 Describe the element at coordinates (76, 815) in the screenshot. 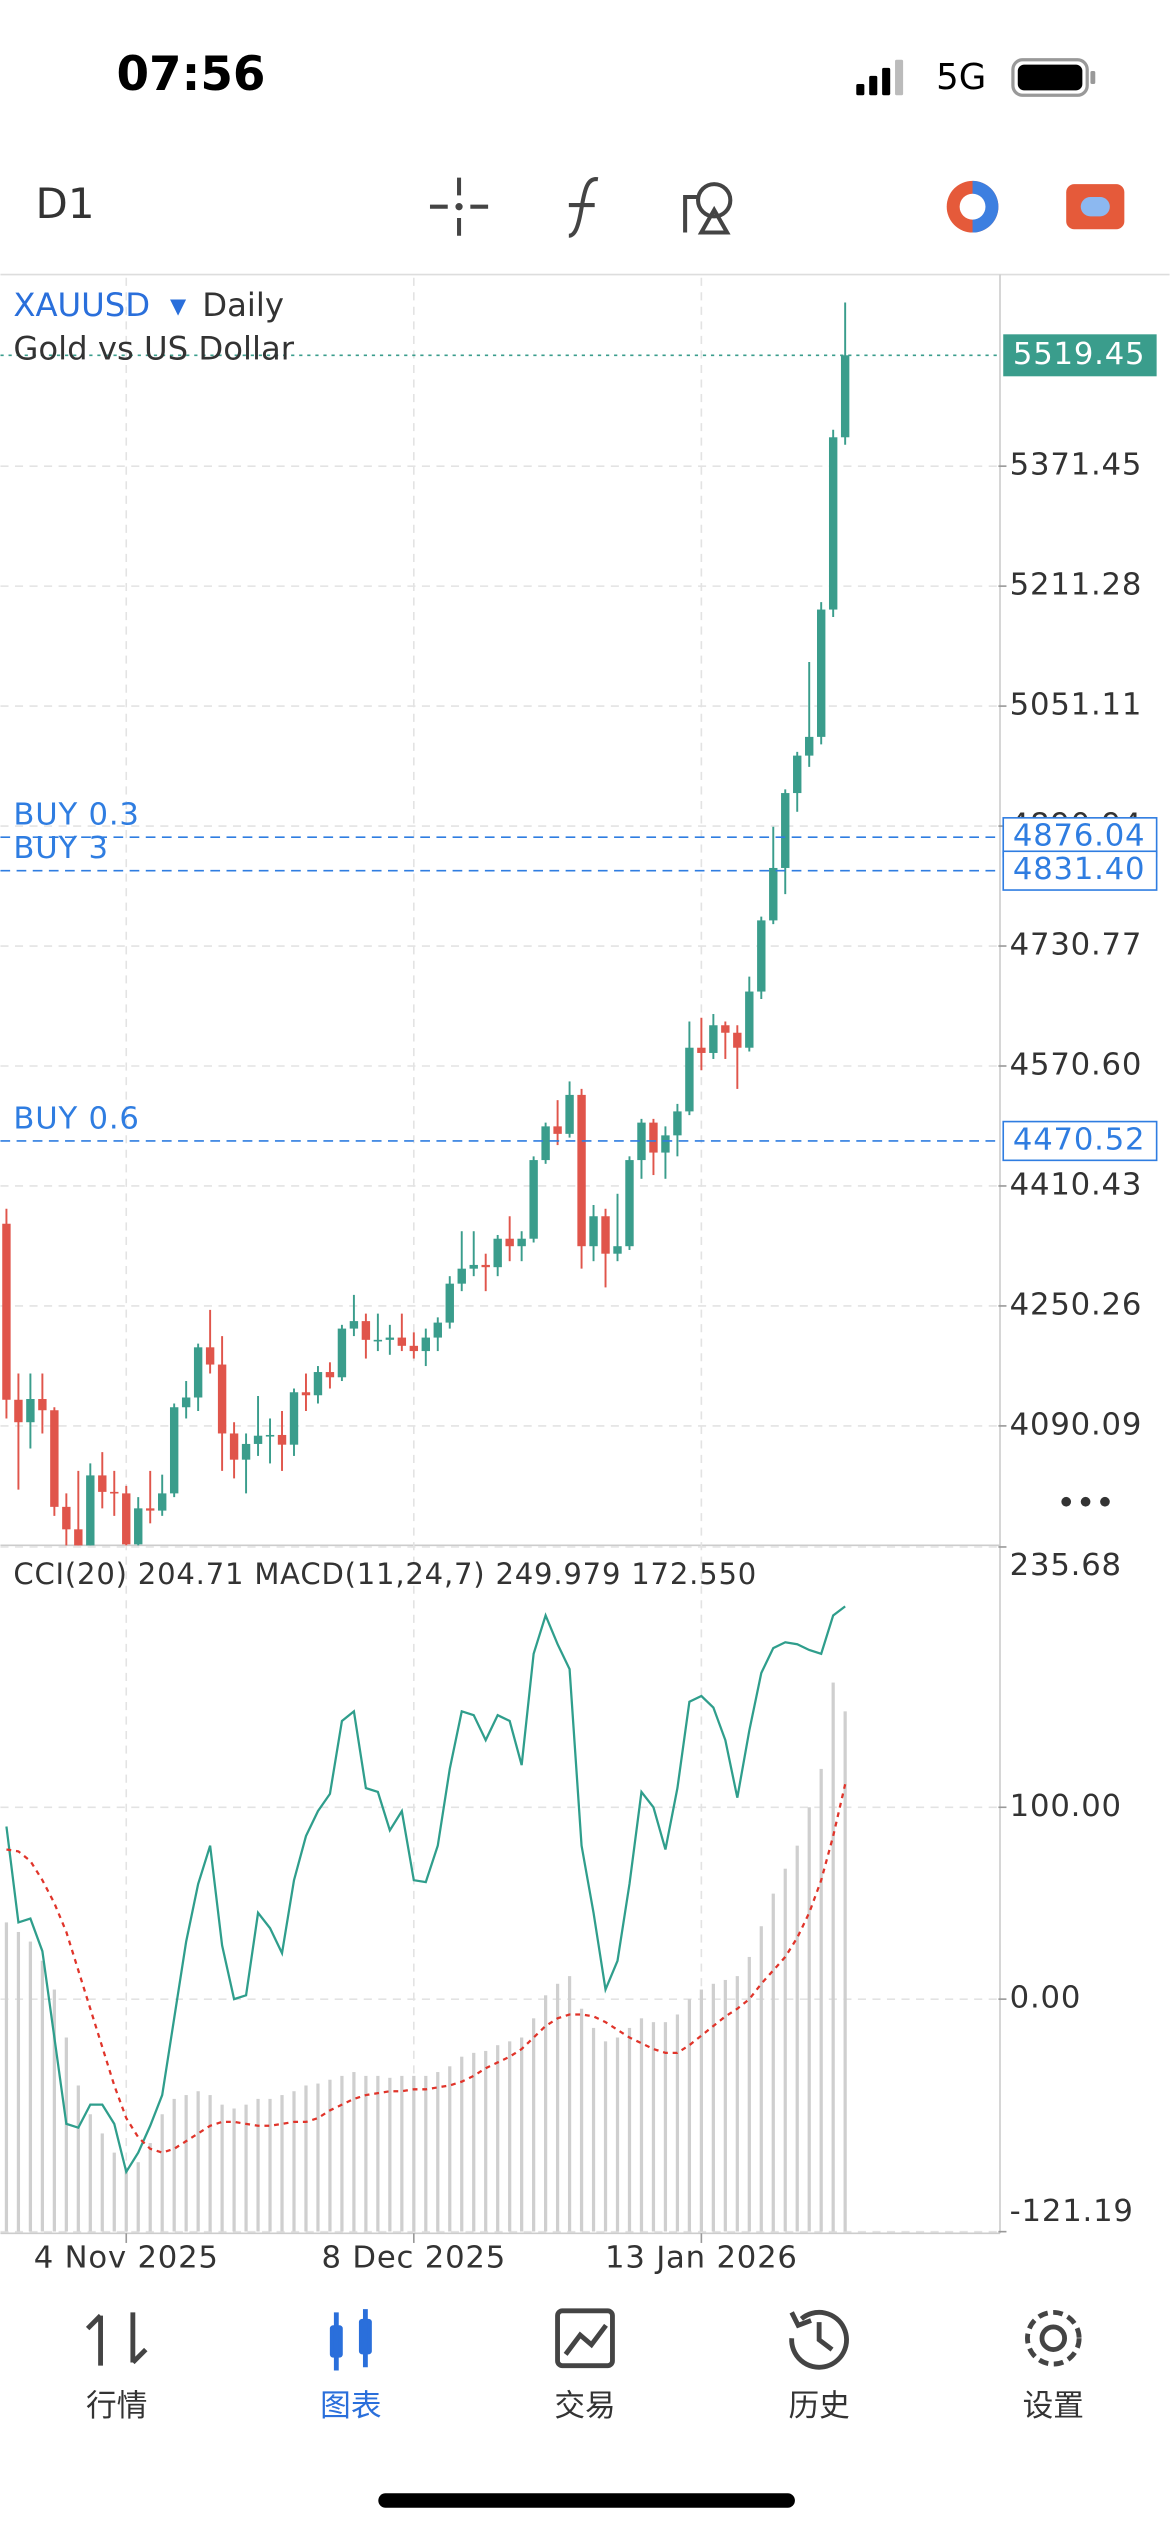

I see `order-label: BUY 0.3` at that location.